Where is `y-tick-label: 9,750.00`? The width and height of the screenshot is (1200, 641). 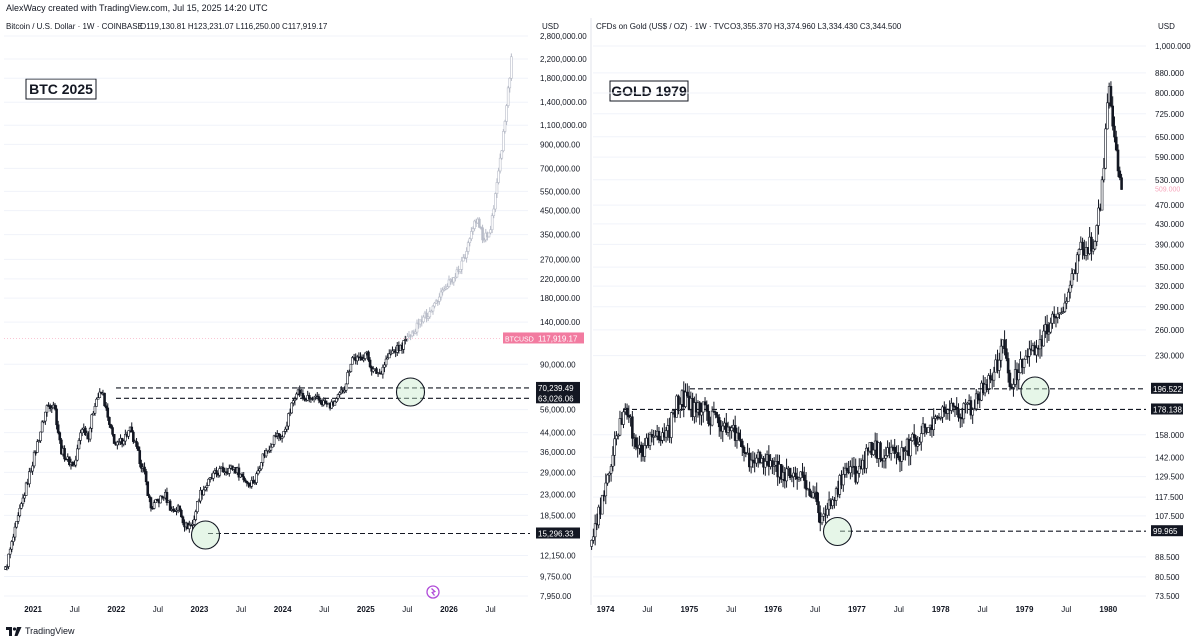
y-tick-label: 9,750.00 is located at coordinates (556, 577).